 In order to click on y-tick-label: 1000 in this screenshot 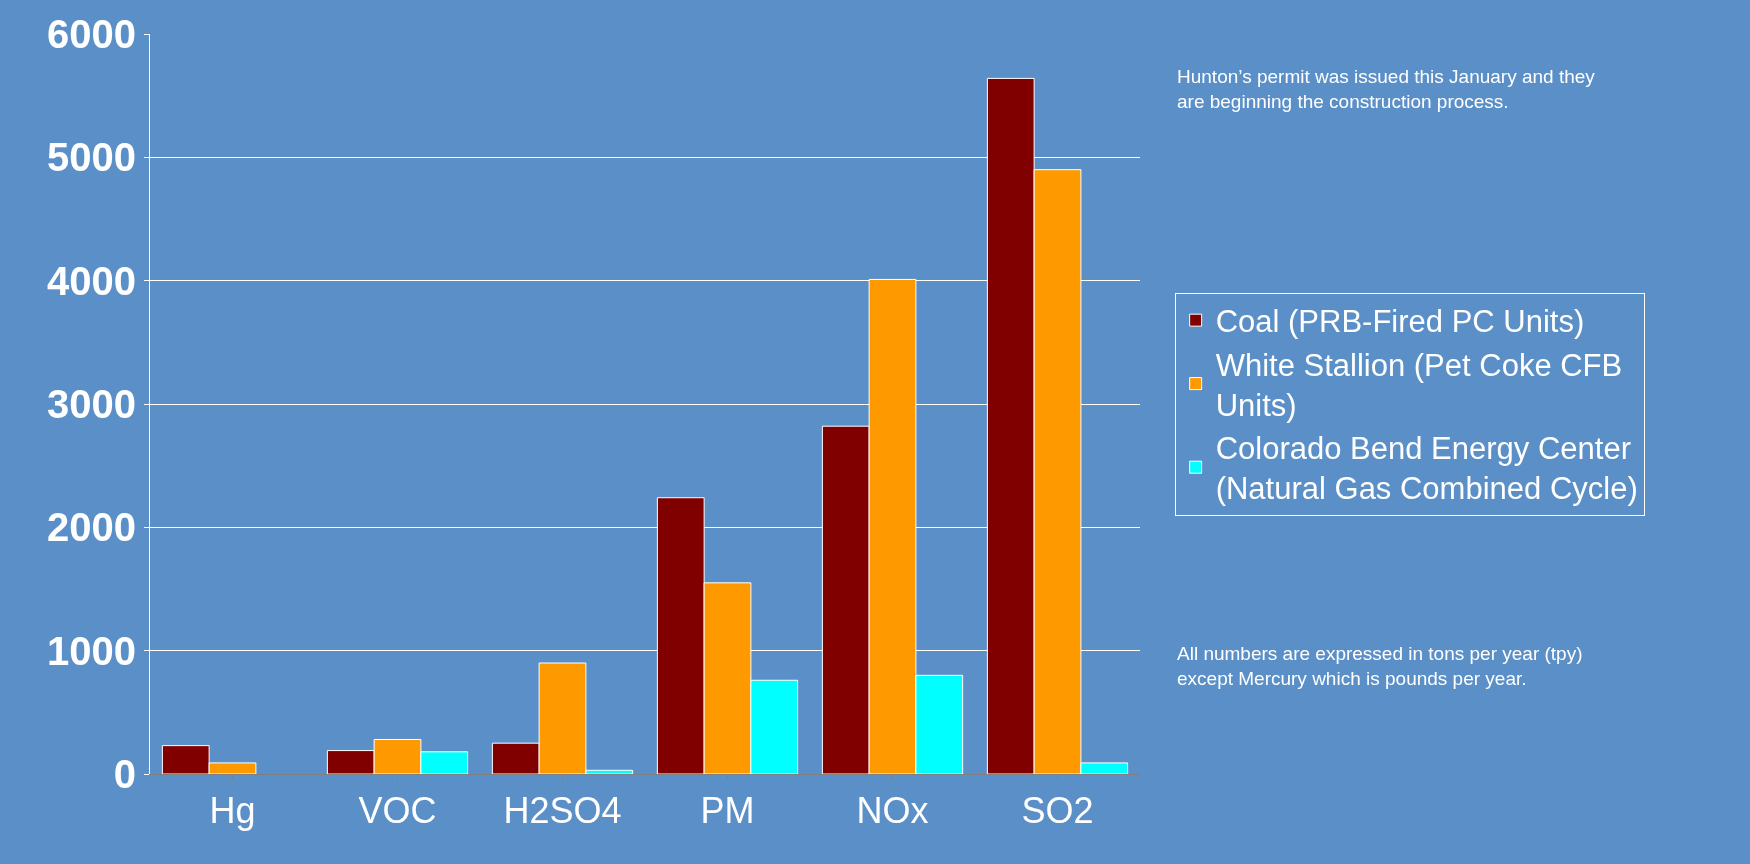, I will do `click(91, 650)`.